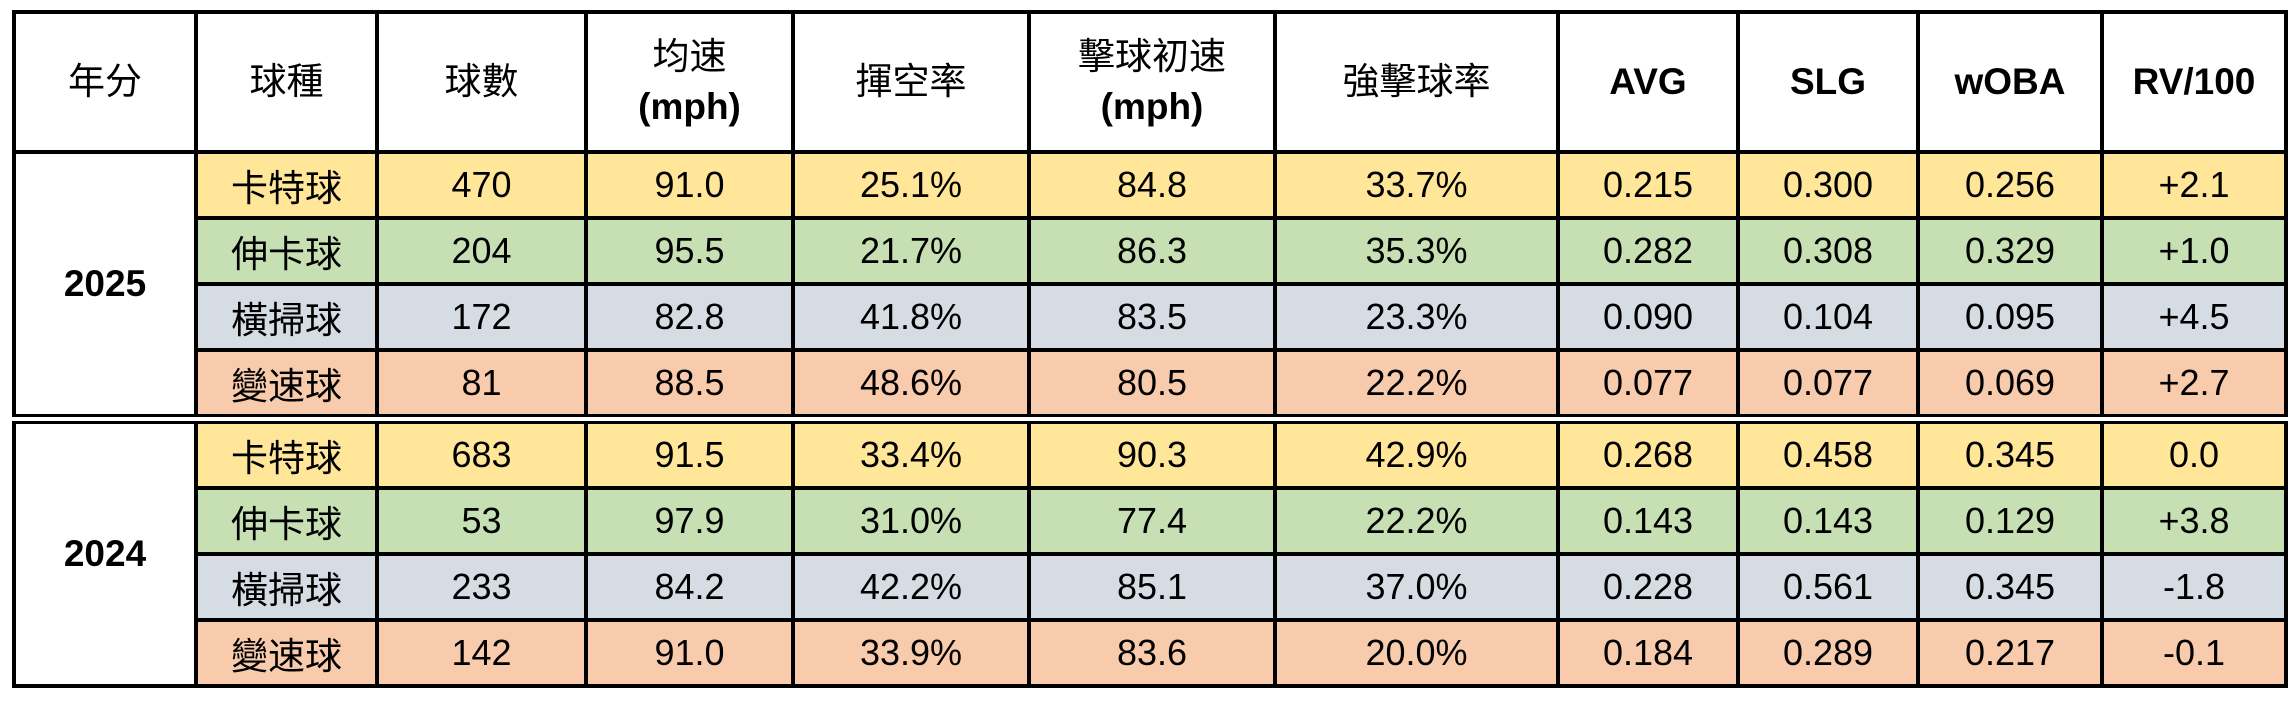  I want to click on avg-cell: 0.228, so click(1648, 587).